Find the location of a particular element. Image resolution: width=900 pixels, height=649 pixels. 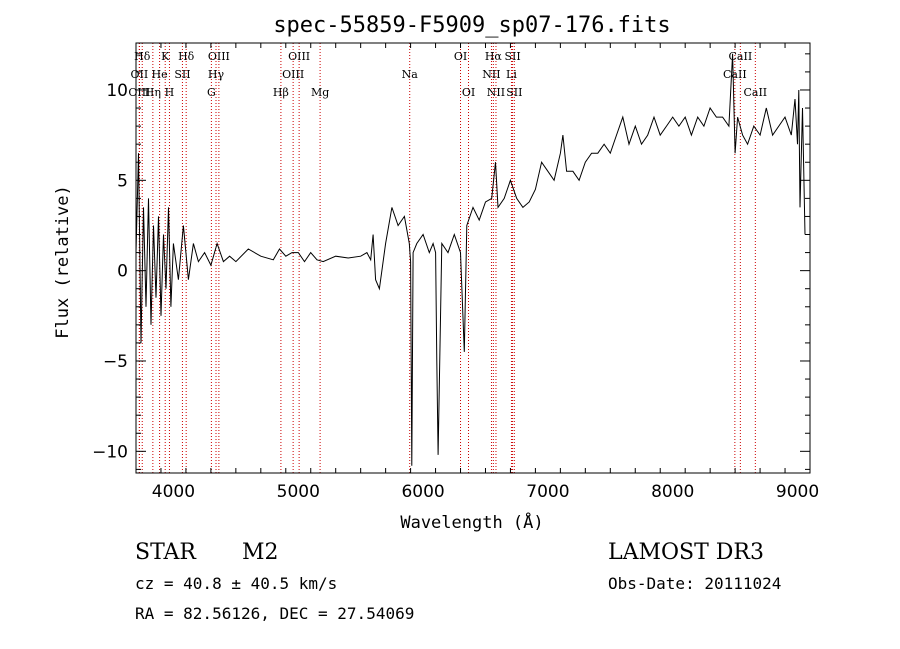

marker-label: OII is located at coordinates (140, 74).